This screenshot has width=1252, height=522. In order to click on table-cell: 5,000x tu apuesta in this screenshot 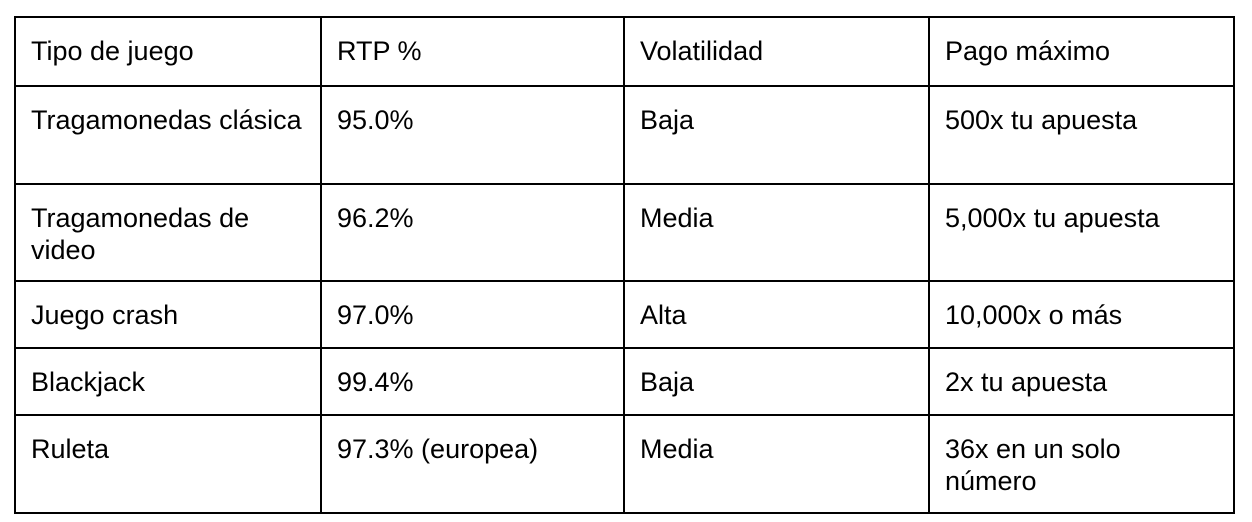, I will do `click(1081, 232)`.